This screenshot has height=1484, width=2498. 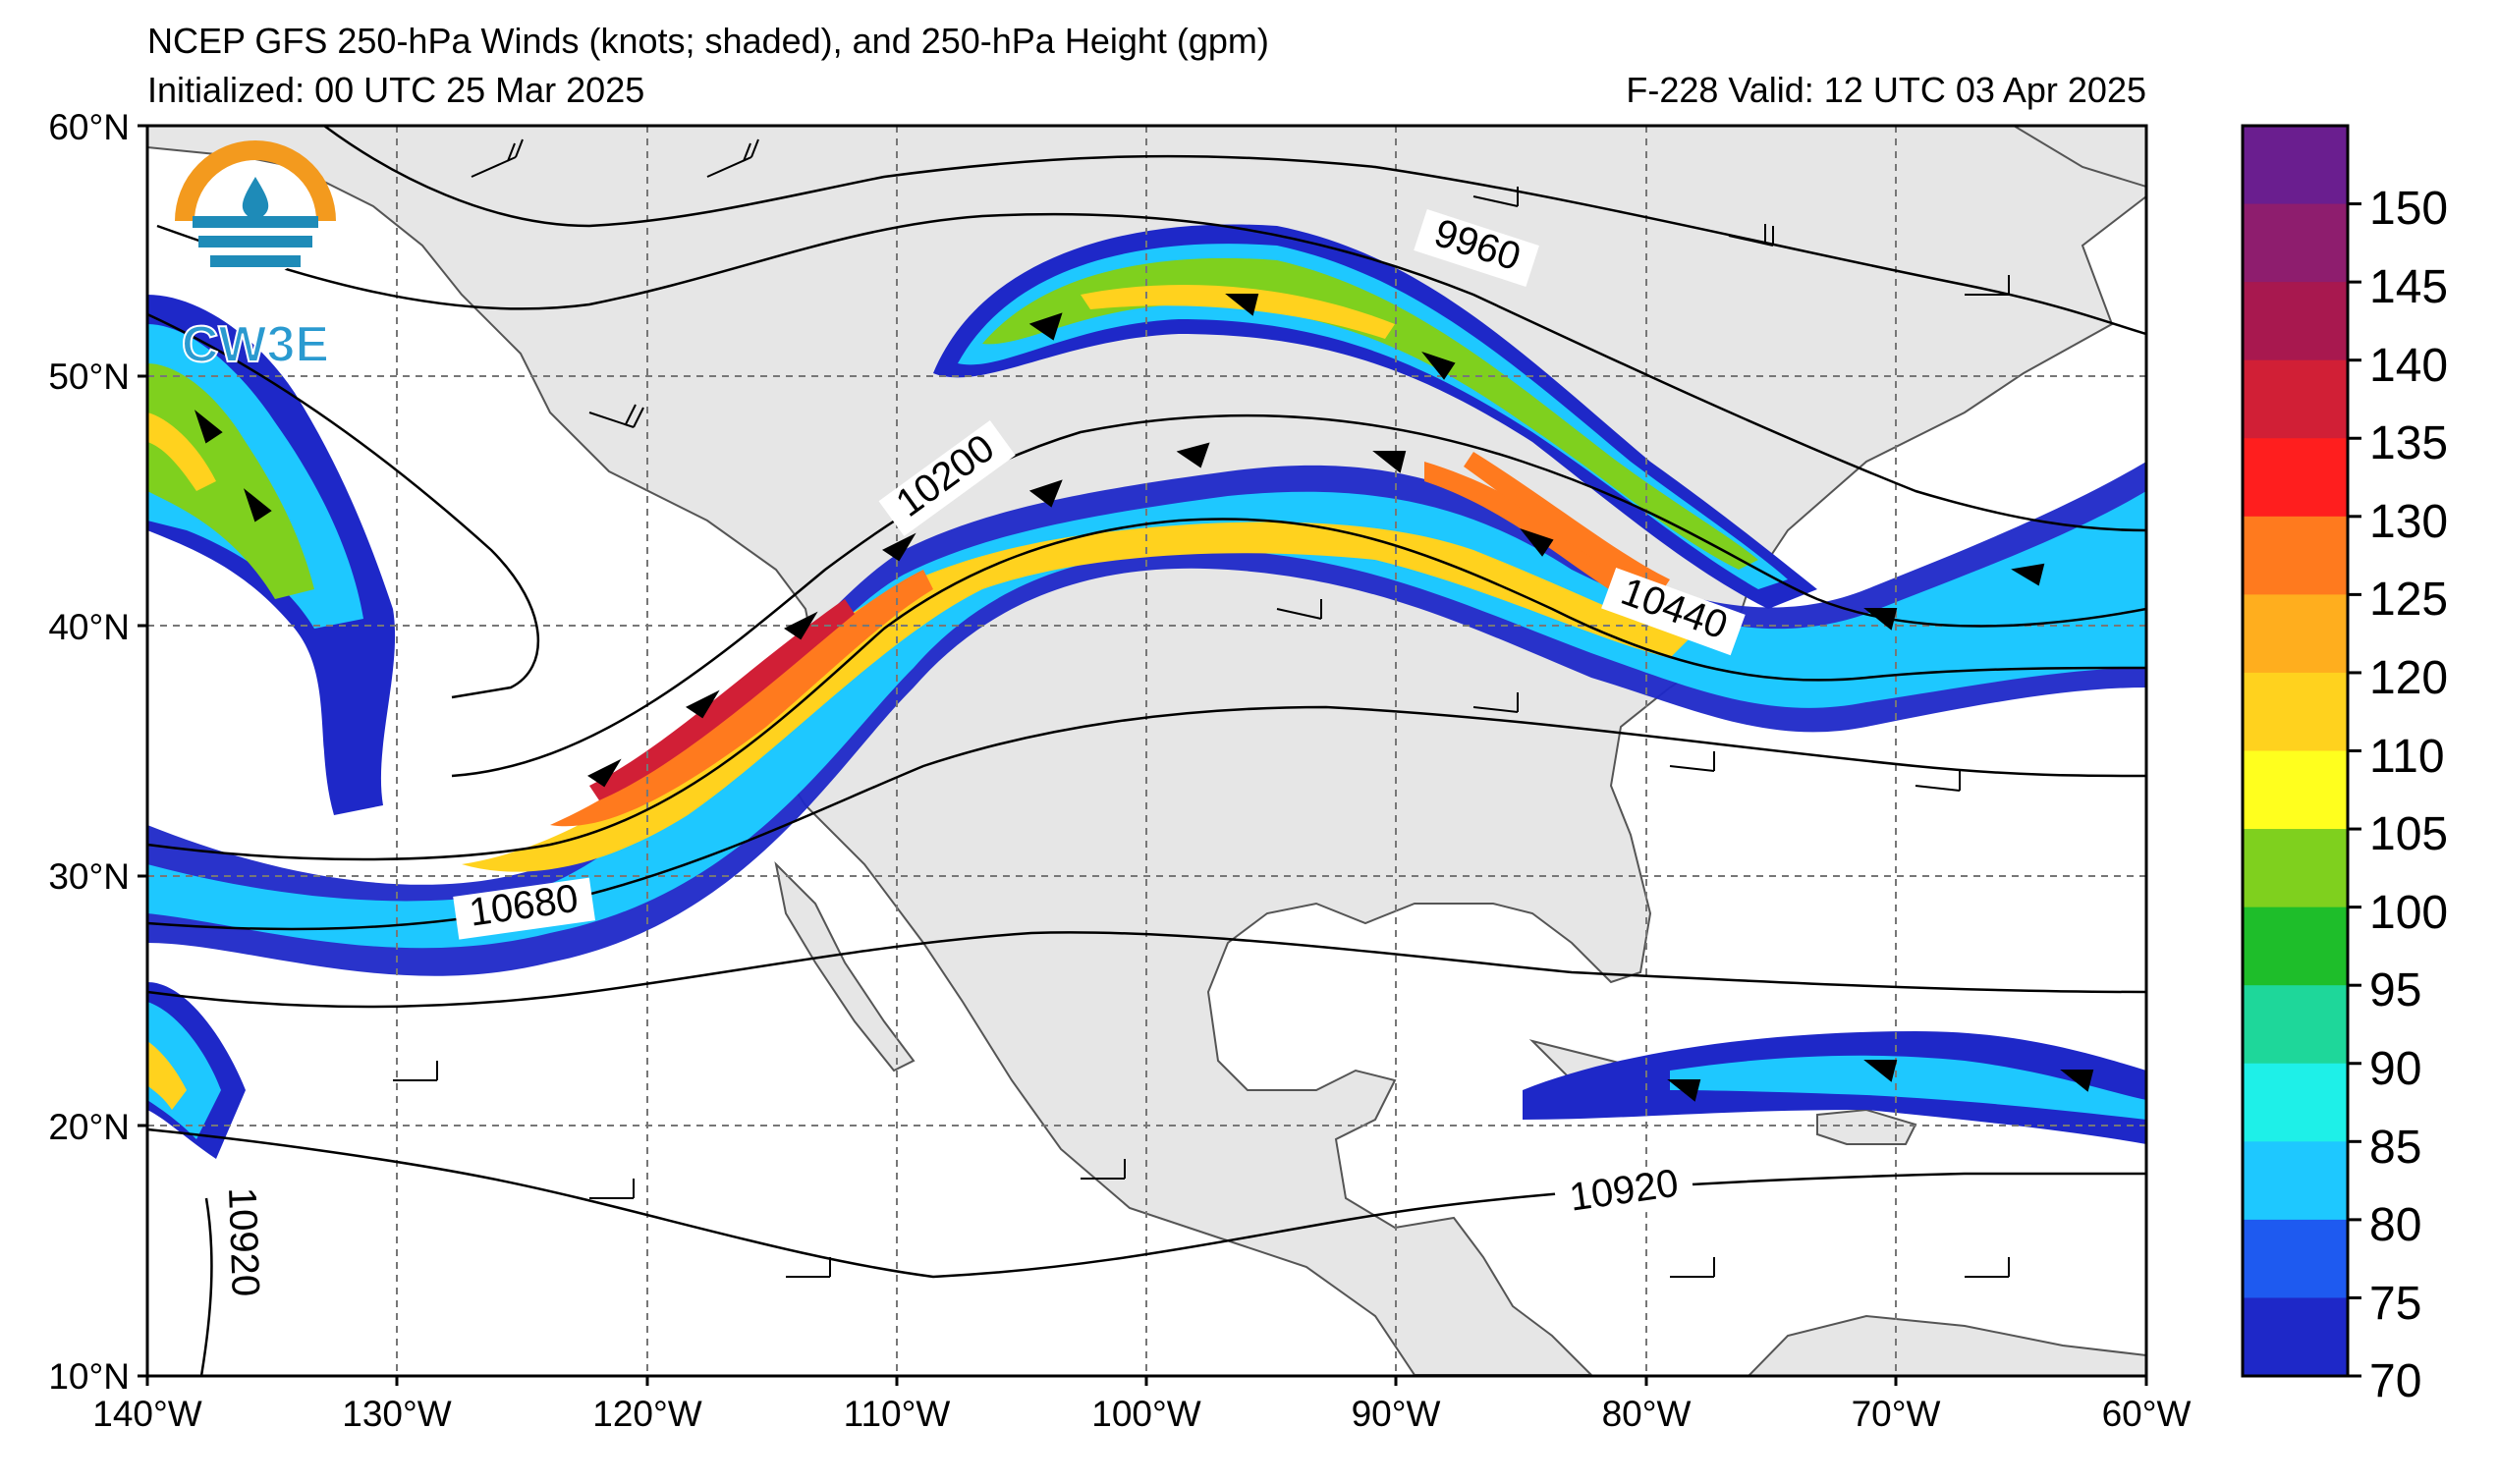 I want to click on cw3e-logo: CW3E, so click(x=256, y=257).